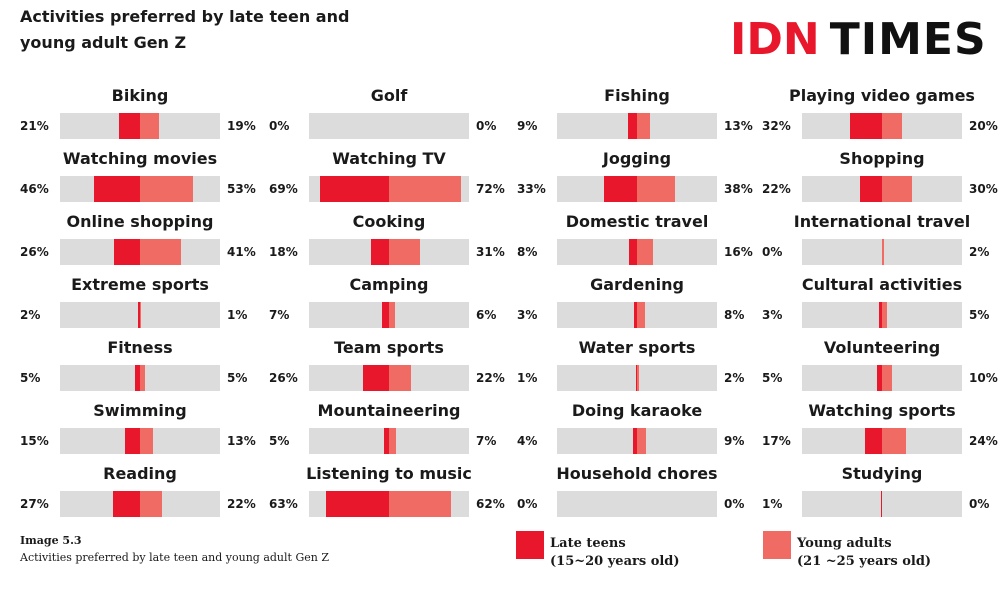  I want to click on late-teens-bar-extreme-sports, so click(139, 315).